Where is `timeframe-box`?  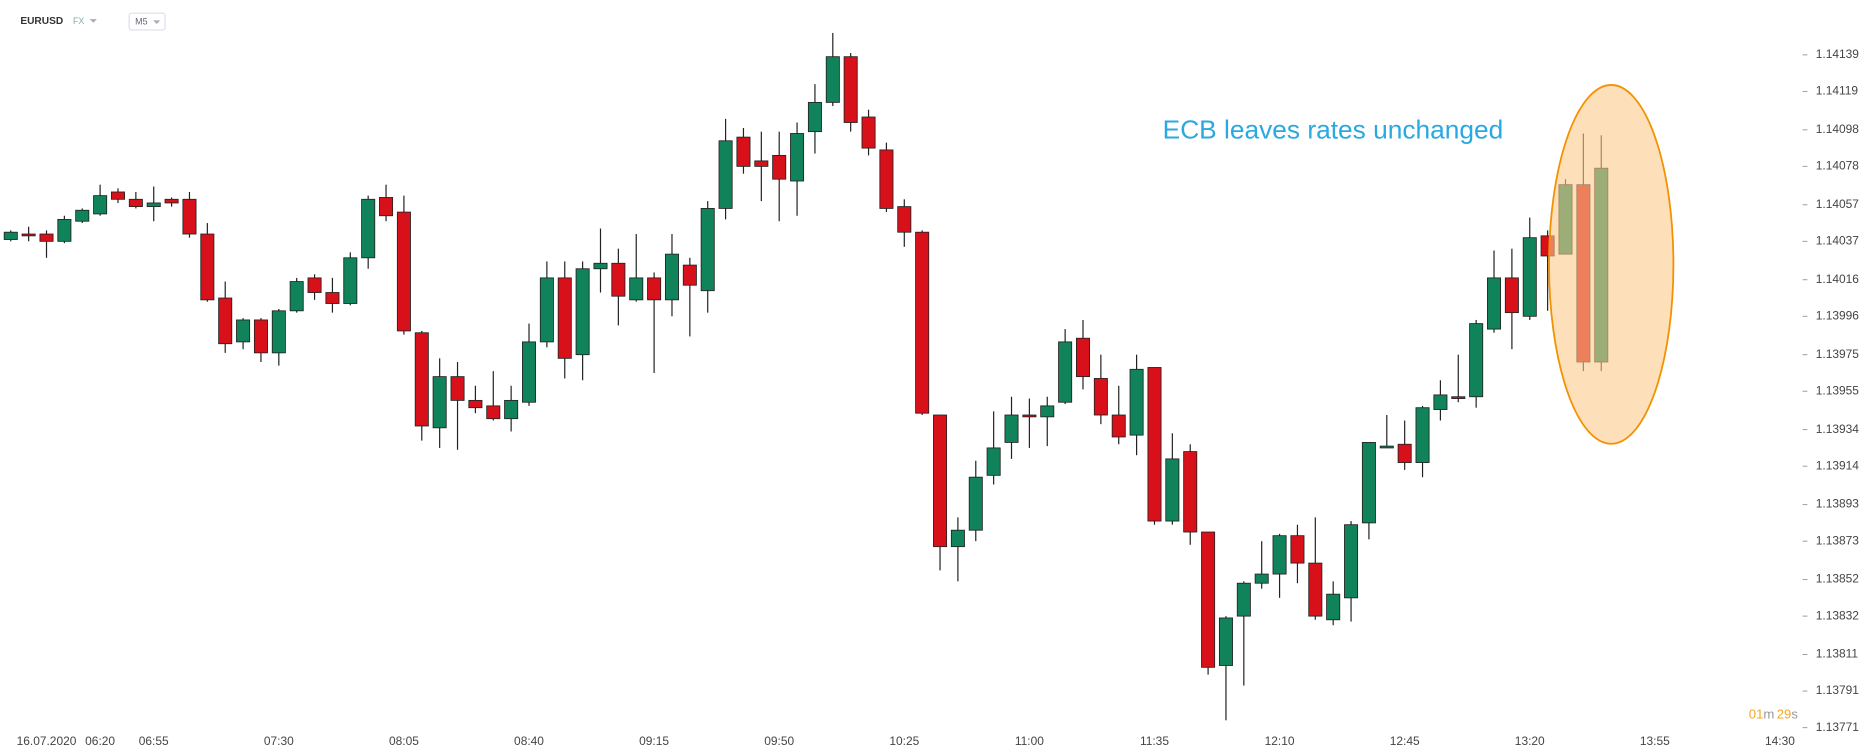 timeframe-box is located at coordinates (147, 21).